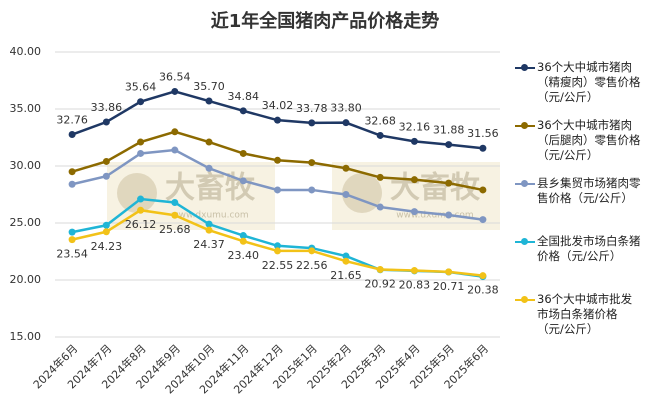 Image resolution: width=648 pixels, height=411 pixels. Describe the element at coordinates (415, 126) in the screenshot. I see `data-label: 32.16` at that location.